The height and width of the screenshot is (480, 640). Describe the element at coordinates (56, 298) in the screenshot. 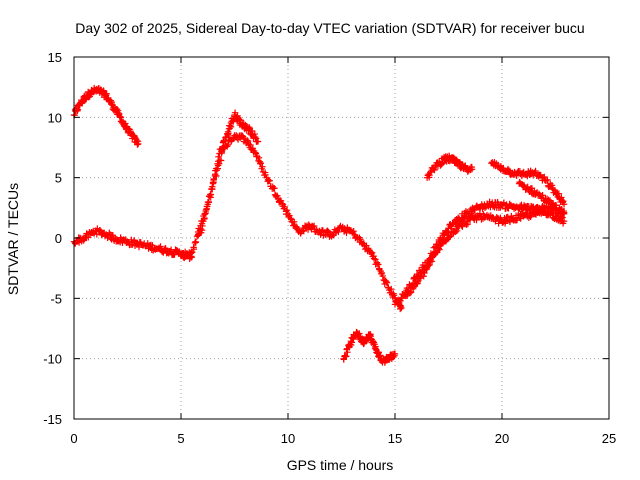

I see `y-tick-label: -5` at that location.